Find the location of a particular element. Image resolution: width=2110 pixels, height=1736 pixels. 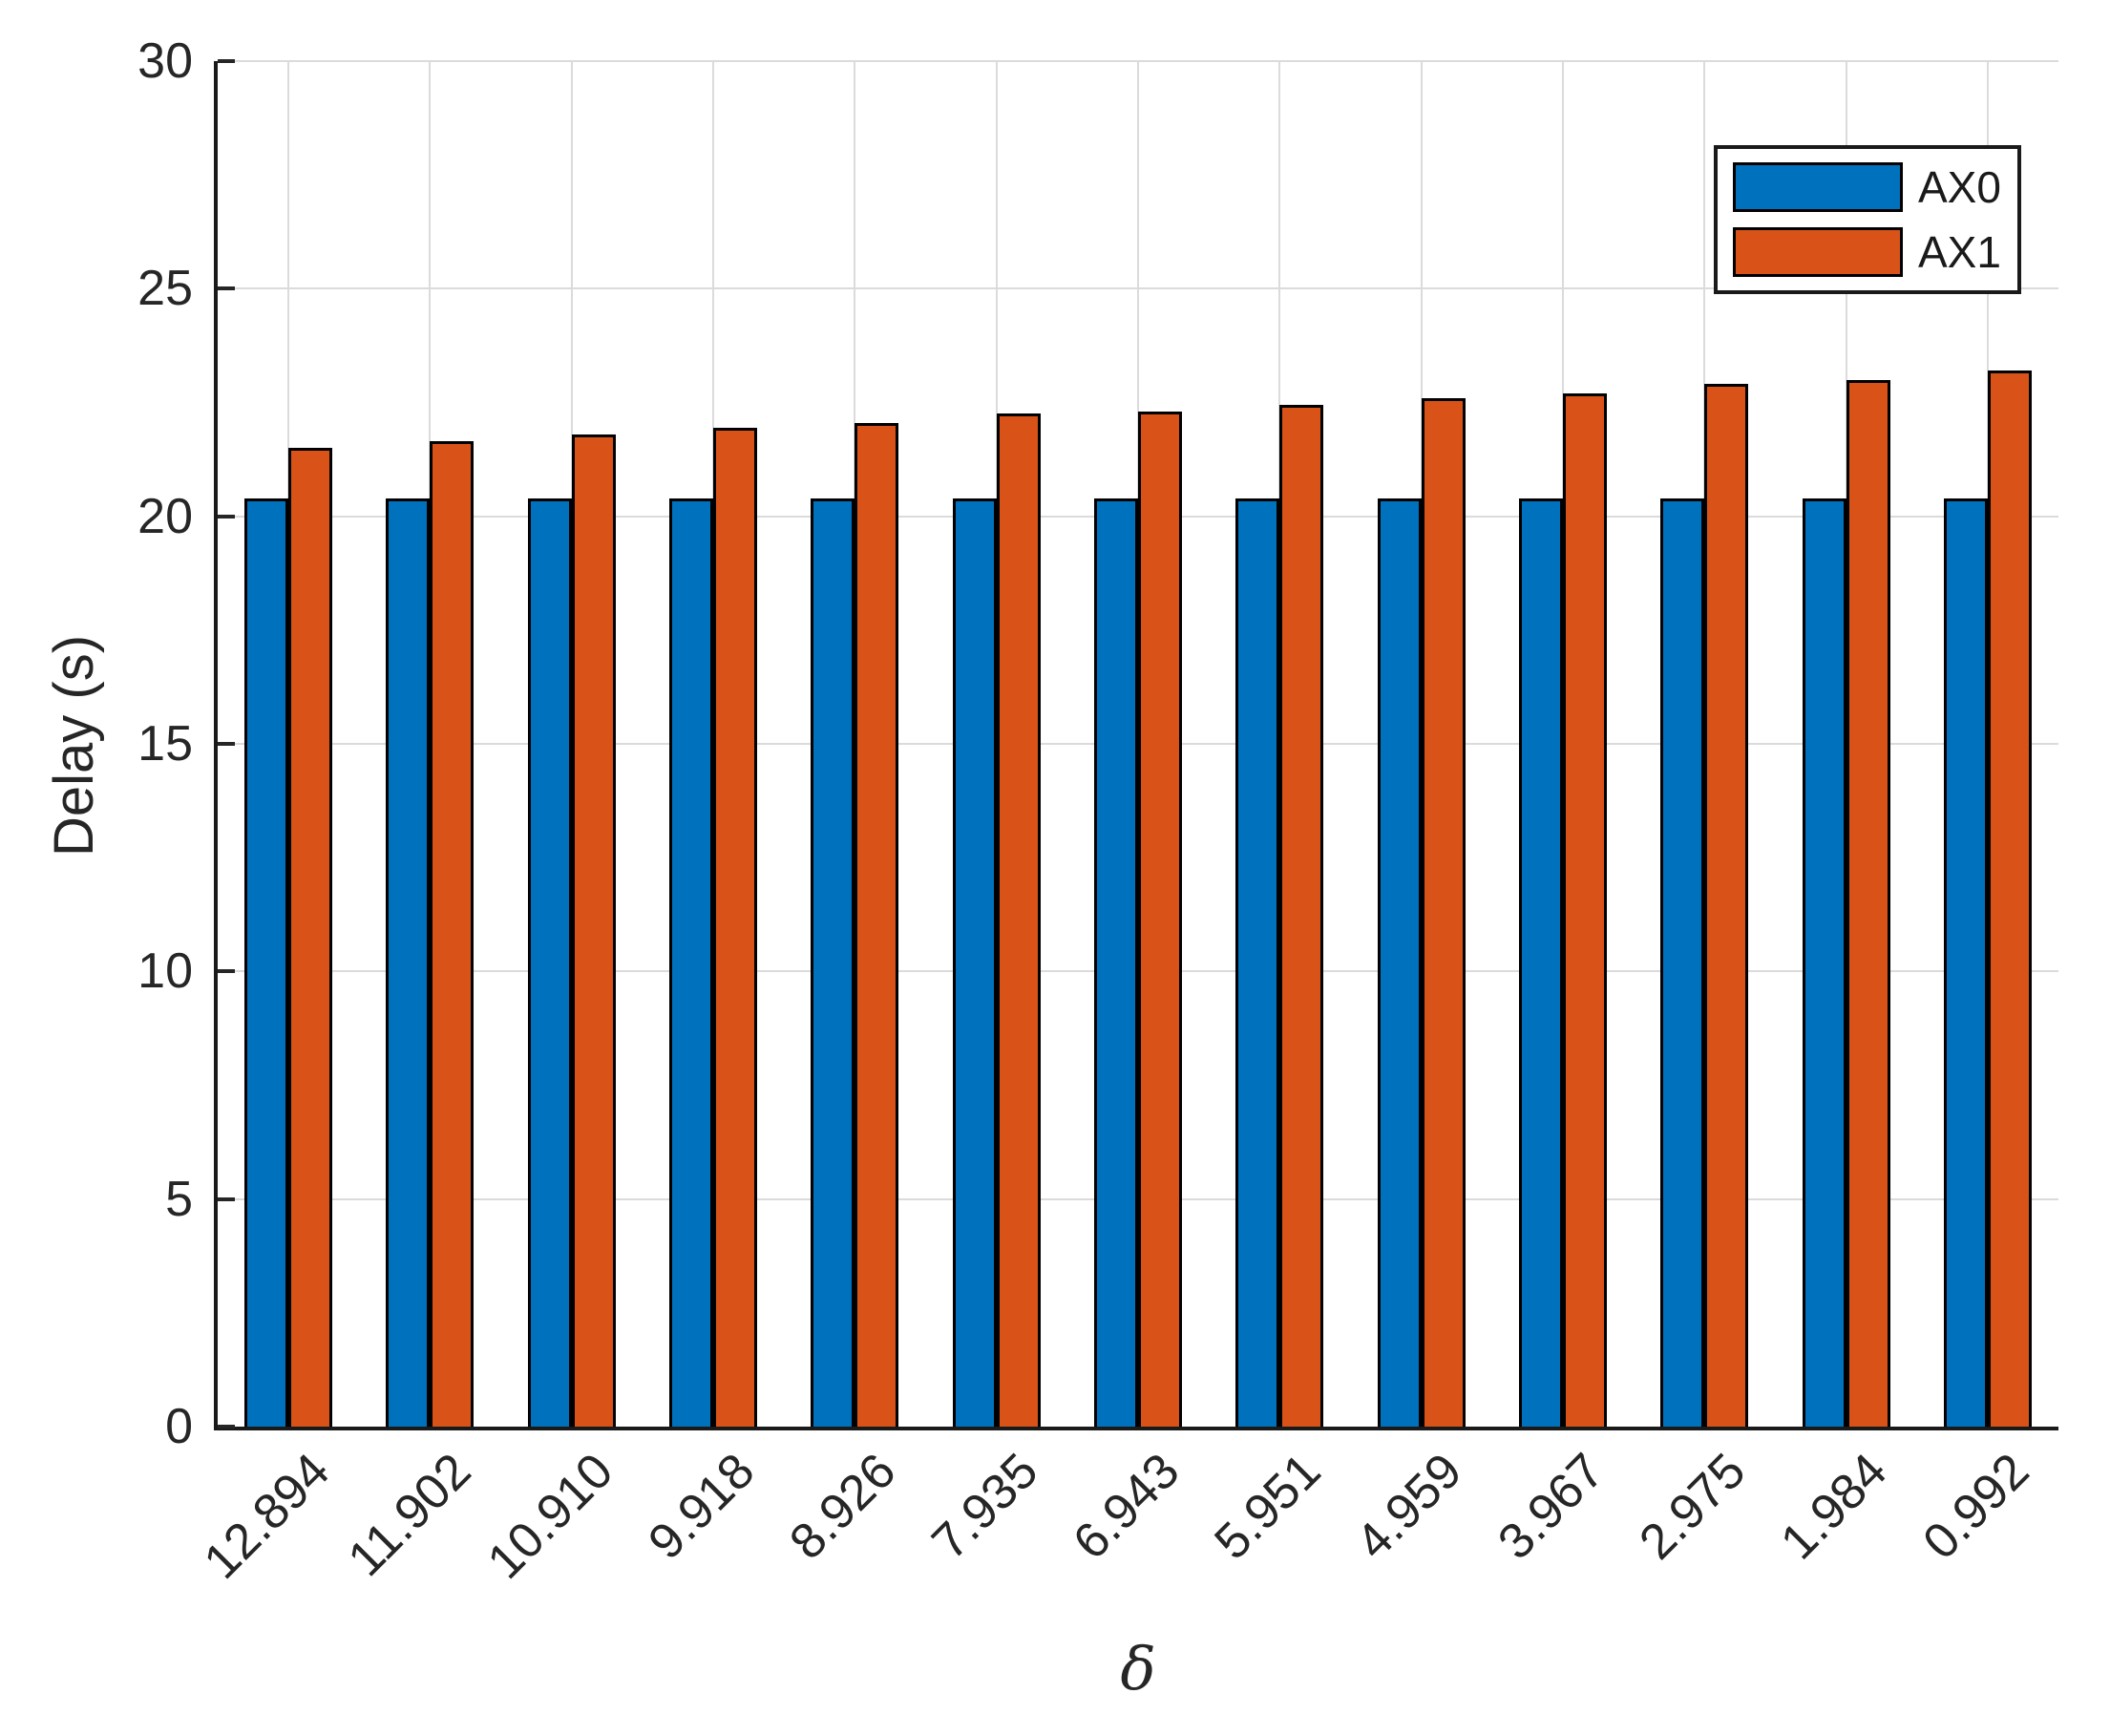

bar-AX1-11.902 is located at coordinates (453, 934).